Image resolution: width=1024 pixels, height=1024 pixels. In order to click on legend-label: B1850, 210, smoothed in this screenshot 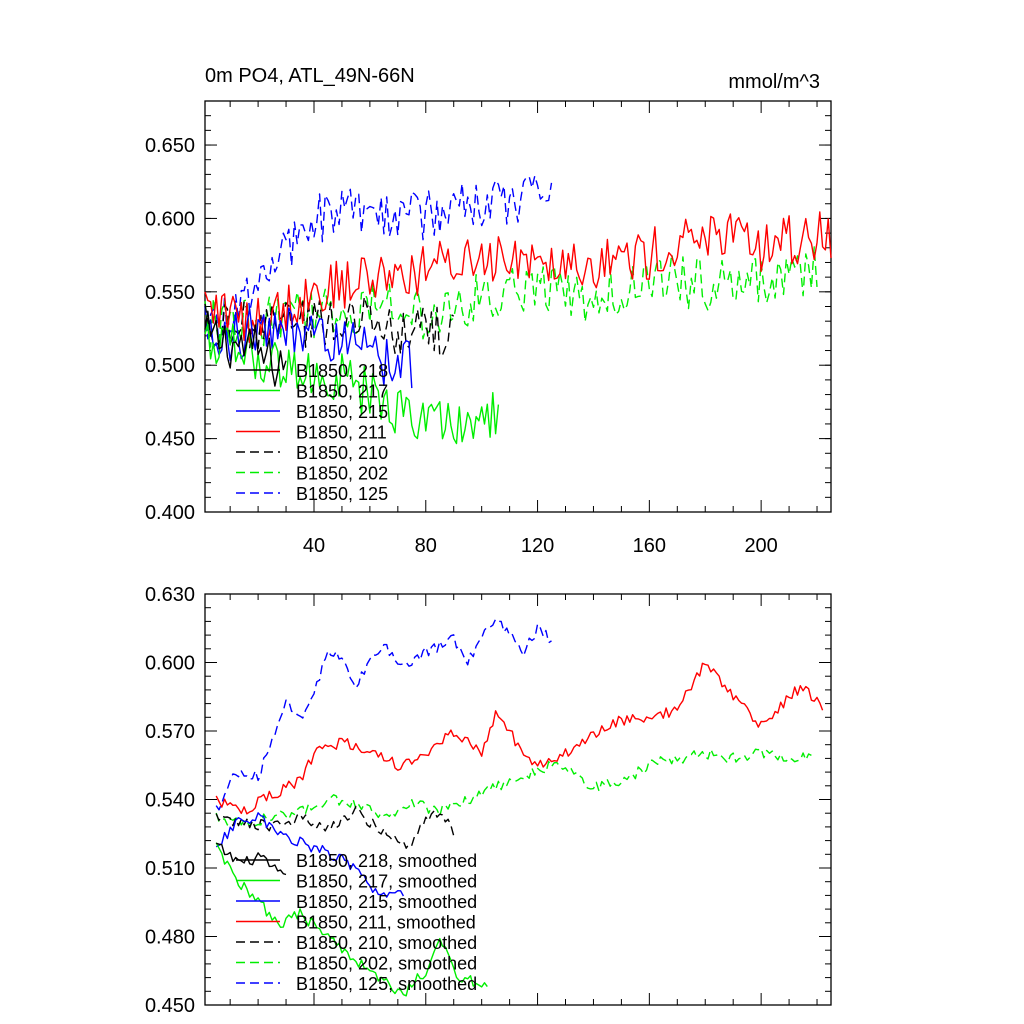, I will do `click(386, 943)`.